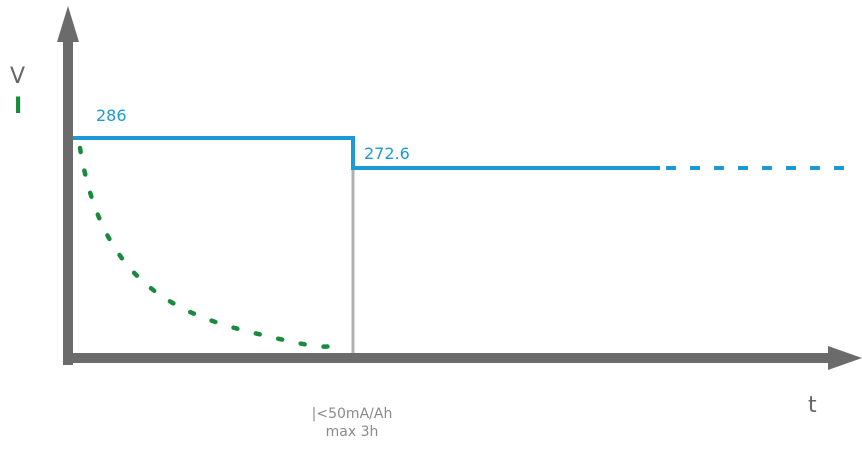 This screenshot has height=450, width=862. I want to click on x-axis-label: t, so click(812, 405).